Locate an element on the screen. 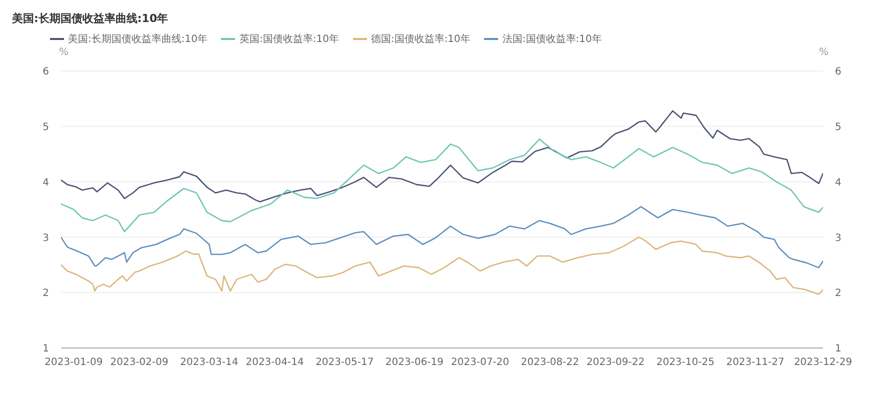  y2-tick-label: 6 is located at coordinates (838, 72).